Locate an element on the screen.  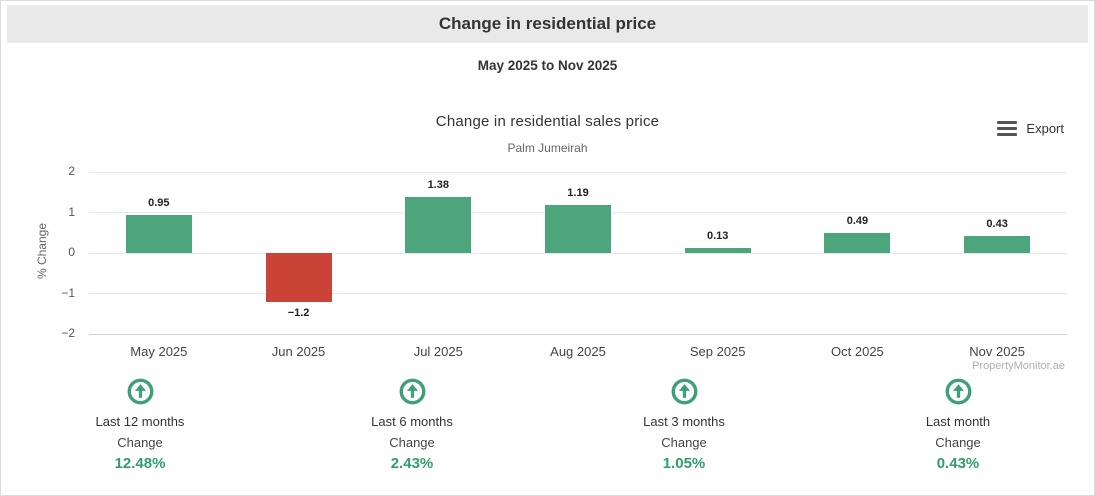
y-axis-tick-label: −2 is located at coordinates (68, 333).